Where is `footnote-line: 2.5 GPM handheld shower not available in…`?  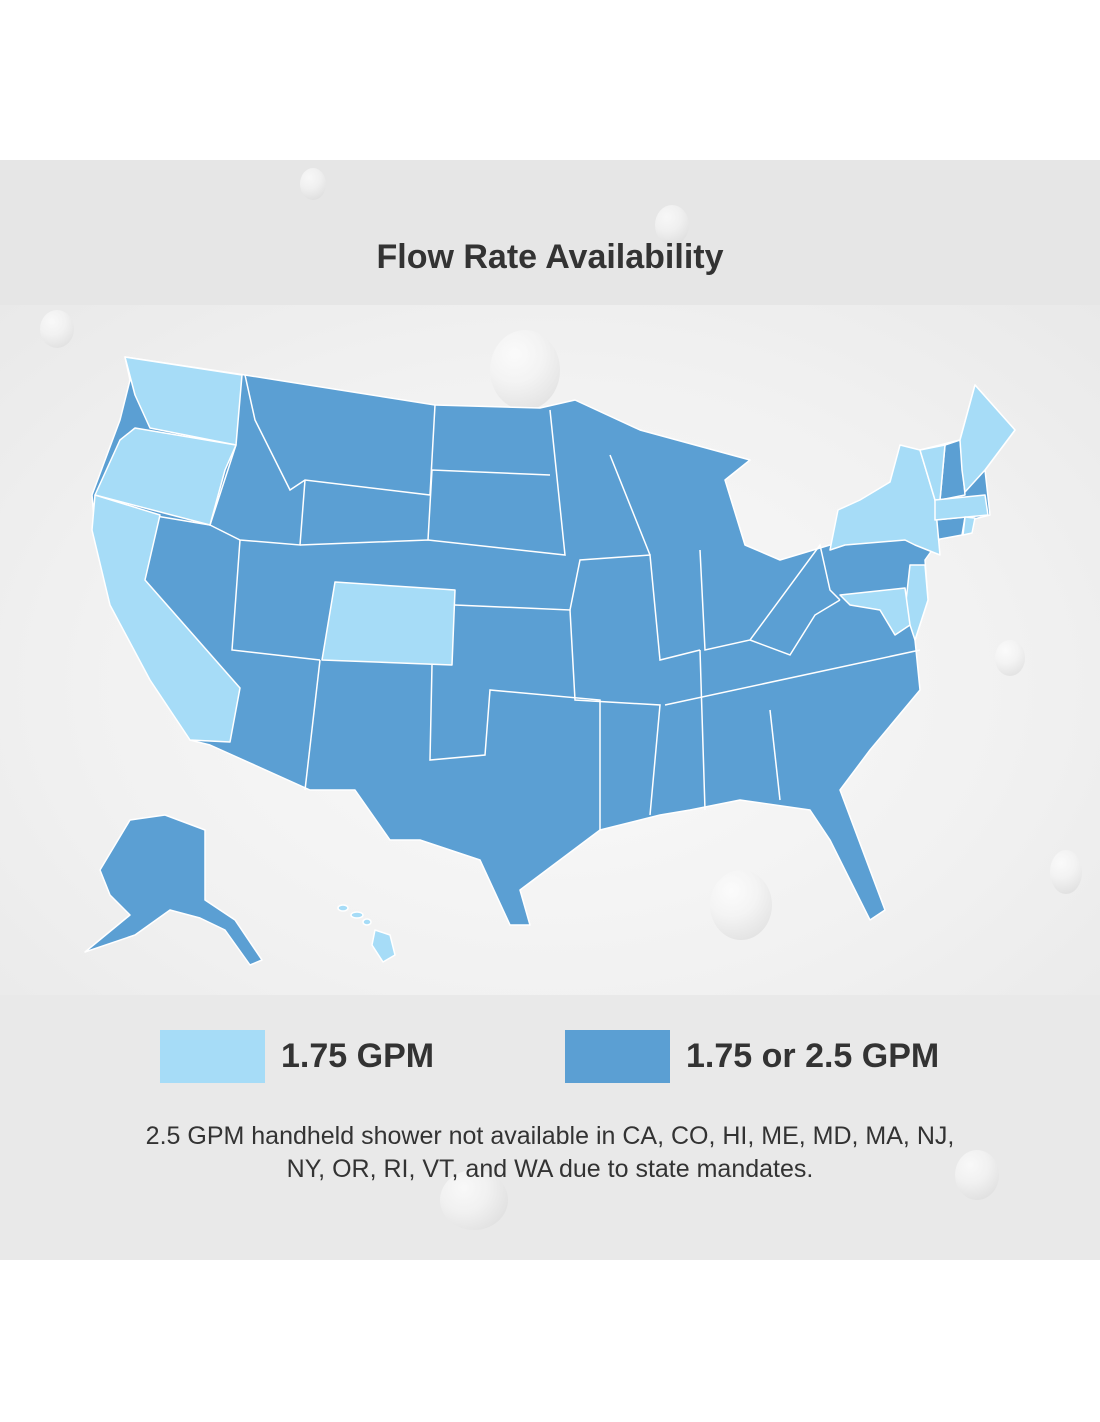 footnote-line: 2.5 GPM handheld shower not available in… is located at coordinates (550, 1136).